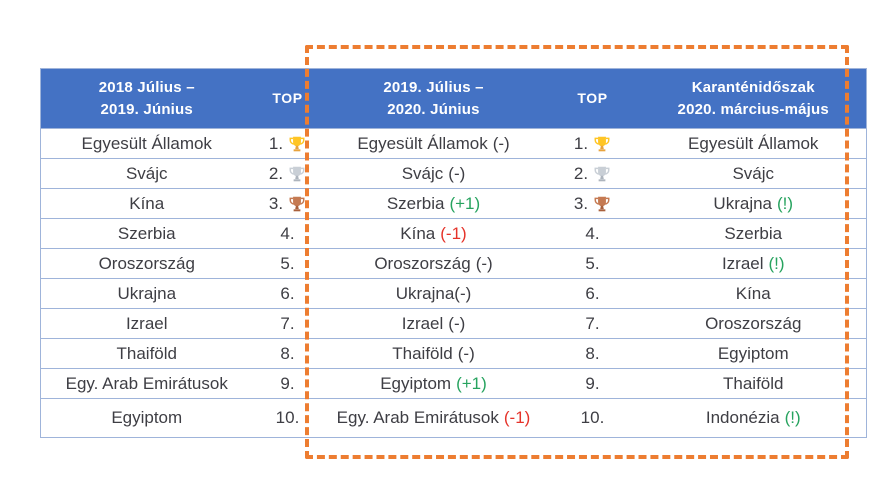 This screenshot has height=498, width=882. Describe the element at coordinates (592, 263) in the screenshot. I see `rank-cell-period2: 5.` at that location.